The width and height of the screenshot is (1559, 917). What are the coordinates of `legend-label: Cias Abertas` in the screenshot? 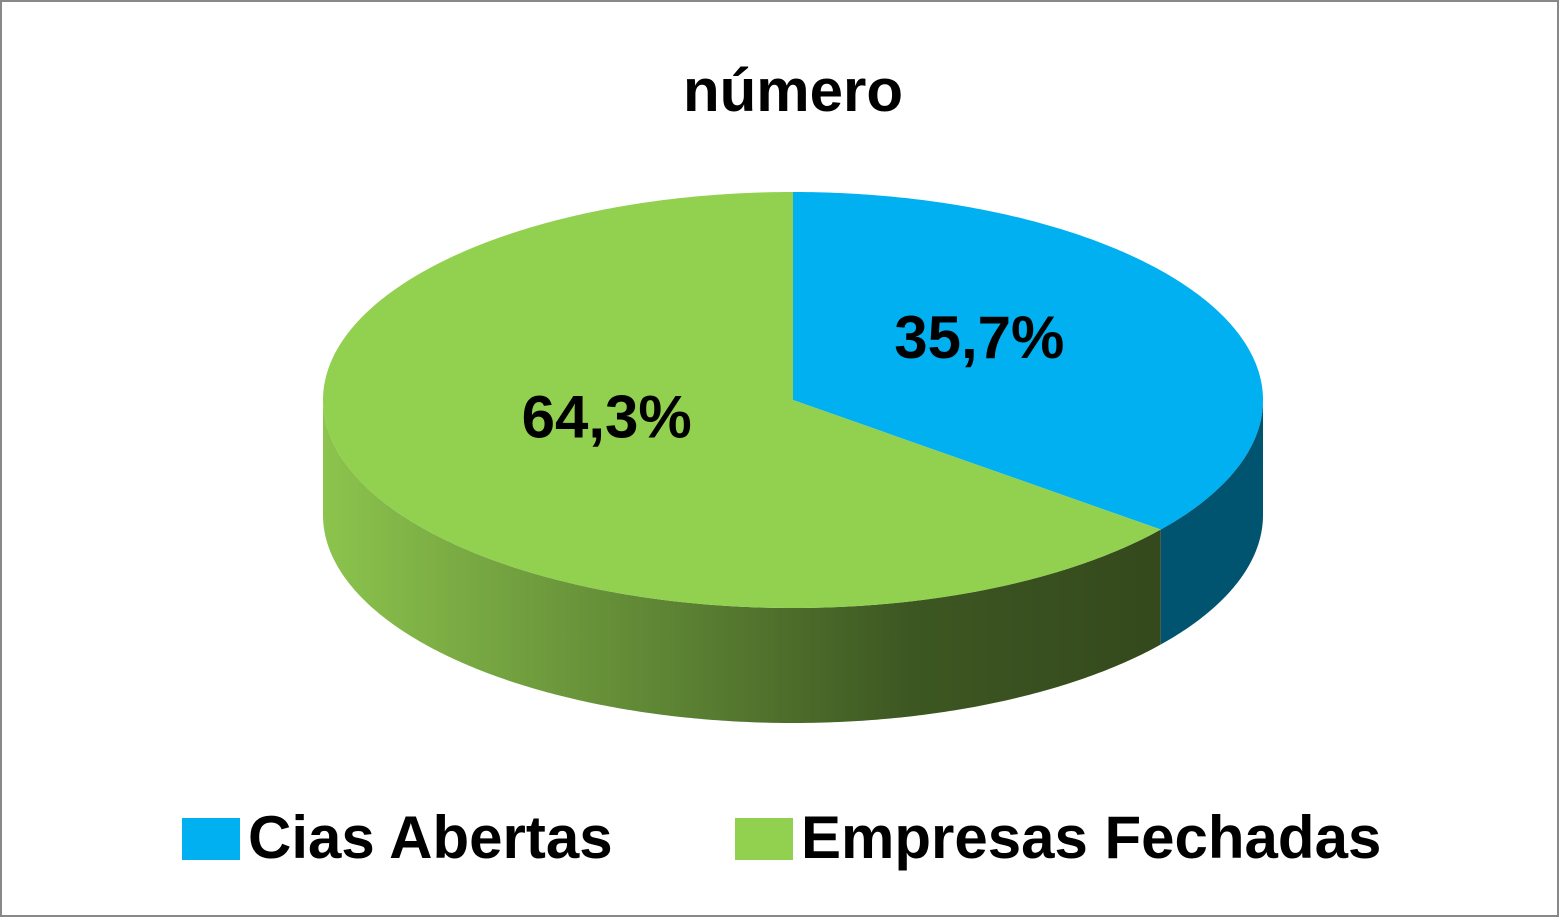 It's located at (430, 837).